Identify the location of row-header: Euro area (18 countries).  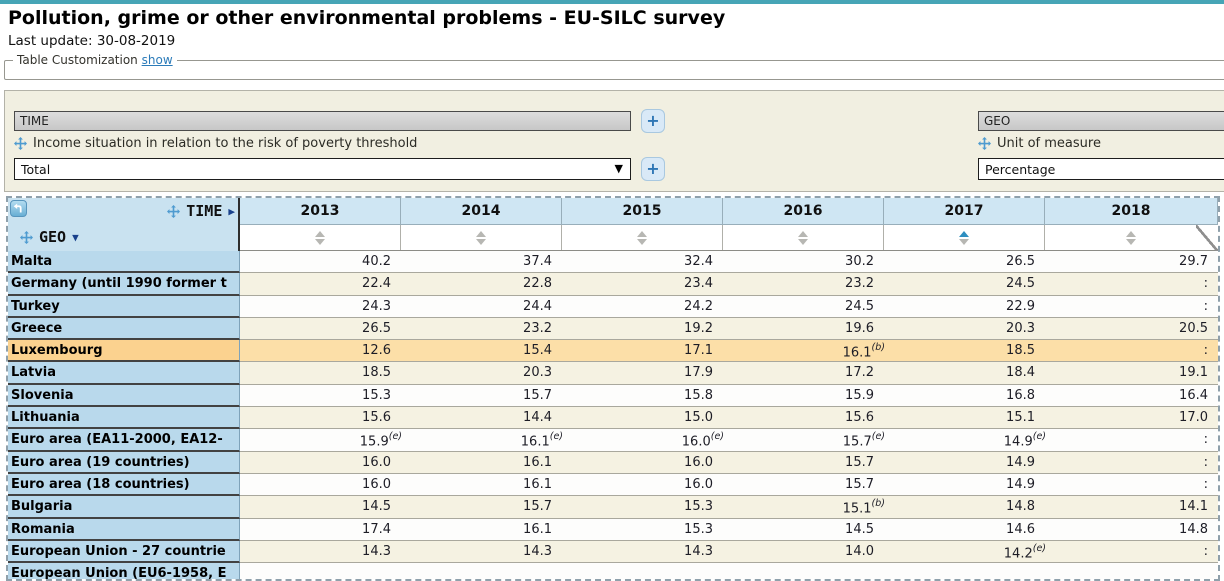
(124, 485).